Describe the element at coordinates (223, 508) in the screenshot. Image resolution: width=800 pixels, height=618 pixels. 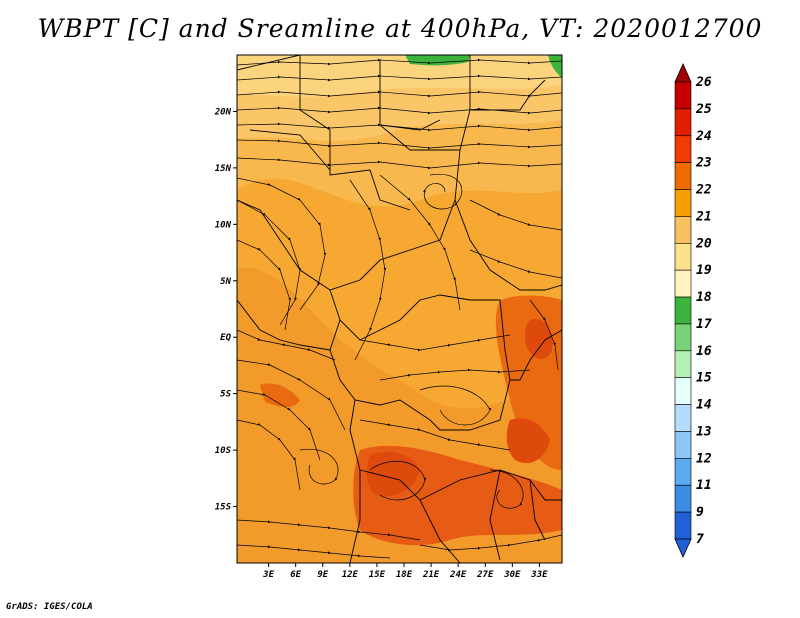
I see `lat-tick-label: 15S` at that location.